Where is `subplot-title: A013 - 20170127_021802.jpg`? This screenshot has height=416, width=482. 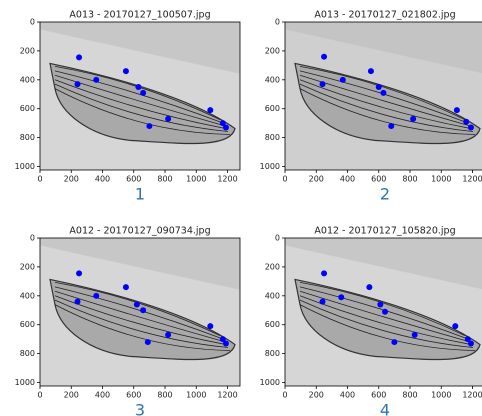 subplot-title: A013 - 20170127_021802.jpg is located at coordinates (384, 15).